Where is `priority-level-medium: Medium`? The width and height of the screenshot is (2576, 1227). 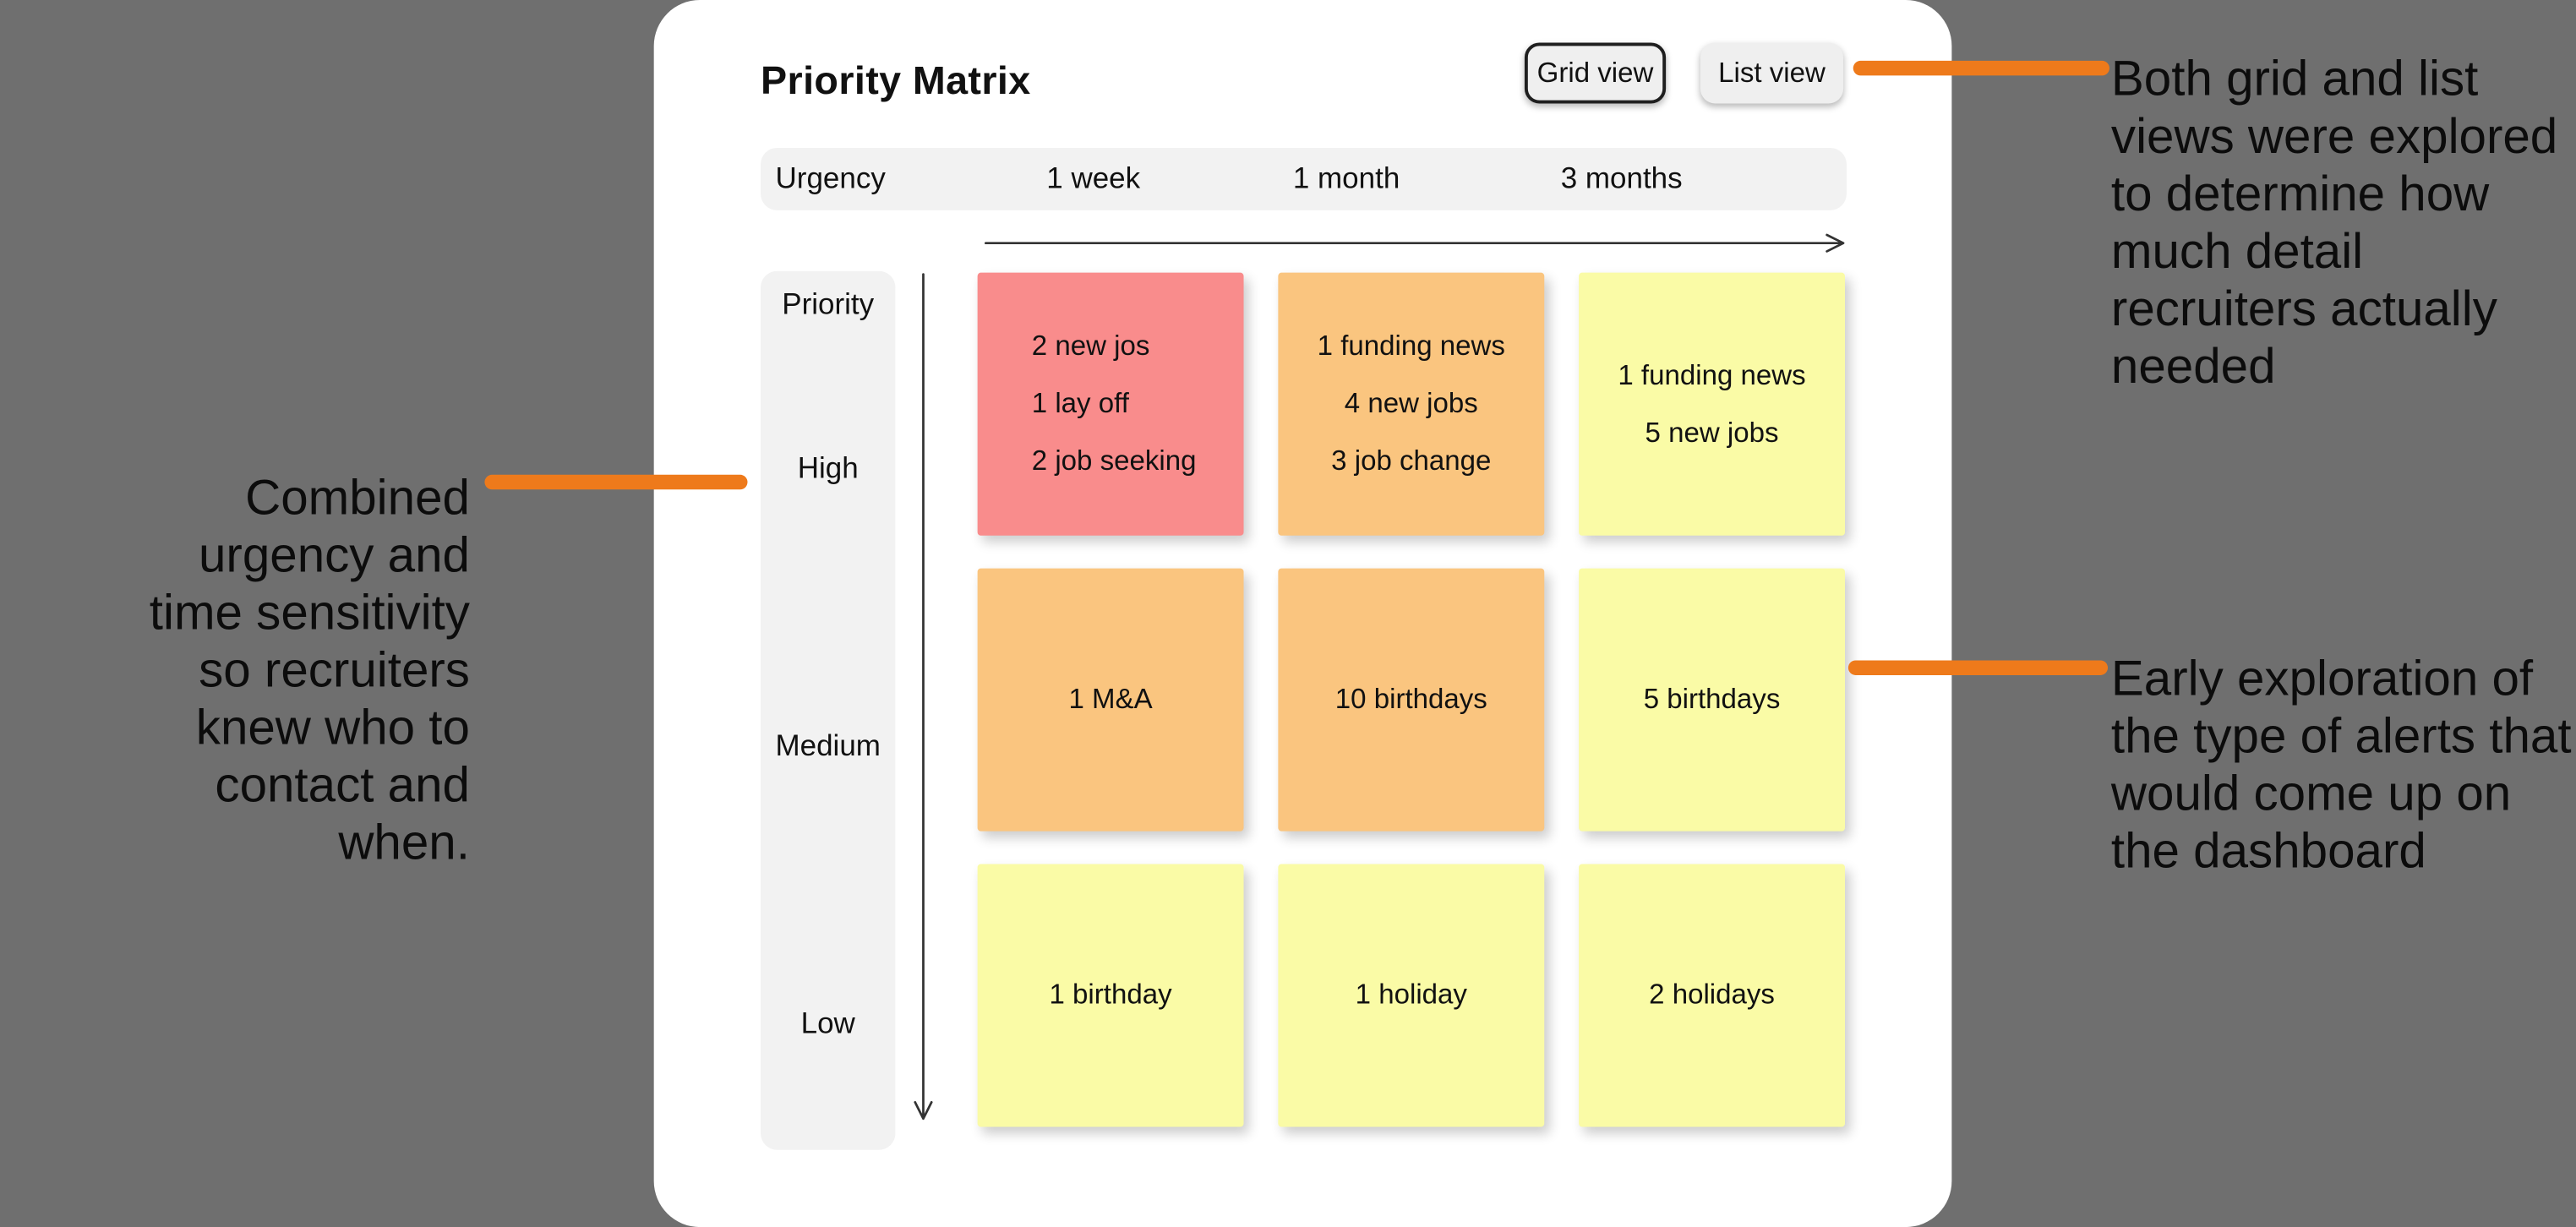
priority-level-medium: Medium is located at coordinates (828, 745).